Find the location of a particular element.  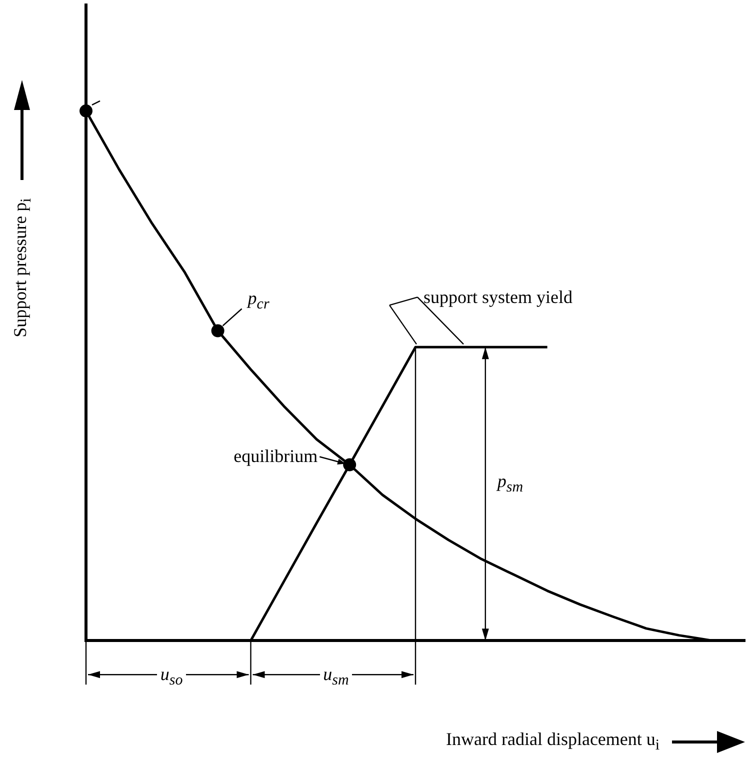

text: u$_{sm}$ is located at coordinates (336, 677).